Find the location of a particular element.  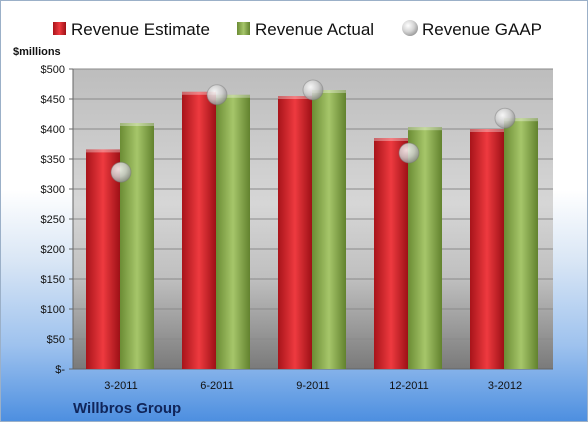

legend-label-gaap: Revenue GAAP is located at coordinates (482, 29).